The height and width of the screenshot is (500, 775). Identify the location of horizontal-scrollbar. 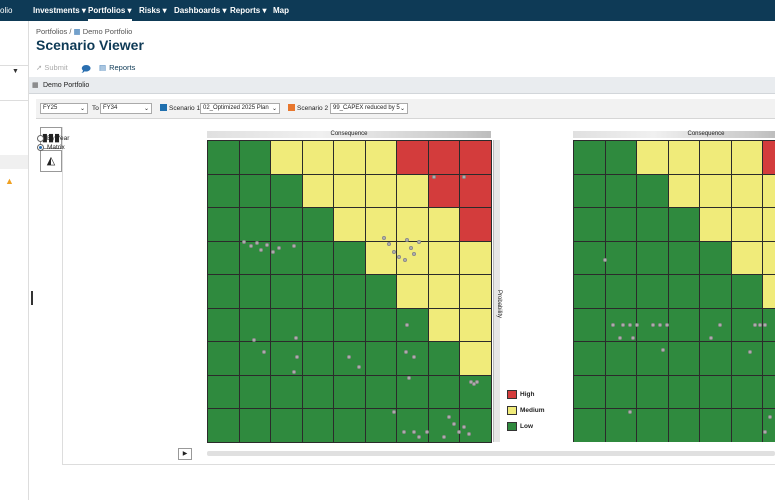
(491, 453).